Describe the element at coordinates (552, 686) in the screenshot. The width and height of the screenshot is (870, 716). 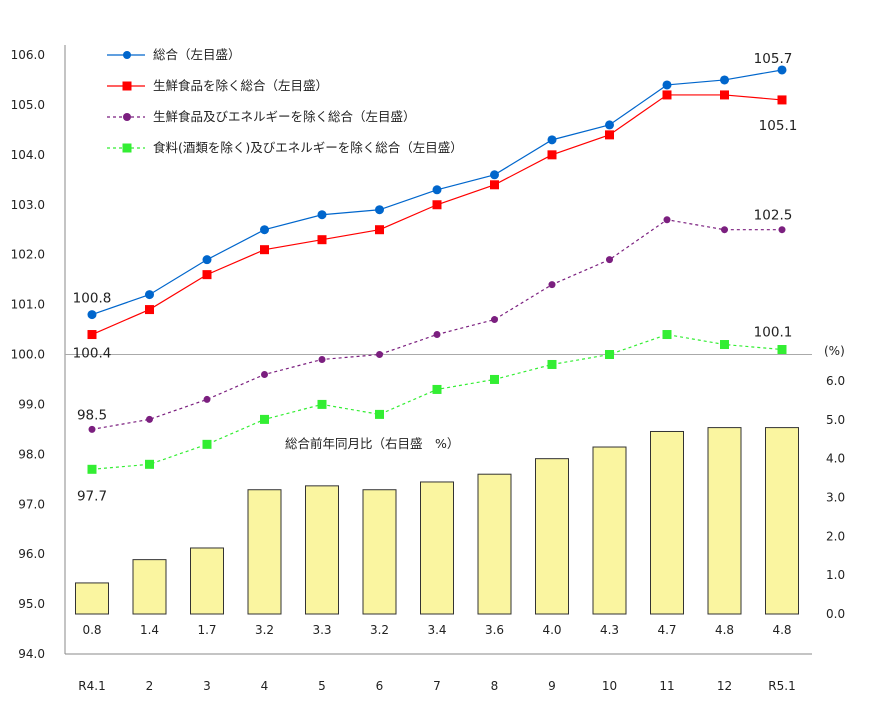
I see `x-tick-8: 9` at that location.